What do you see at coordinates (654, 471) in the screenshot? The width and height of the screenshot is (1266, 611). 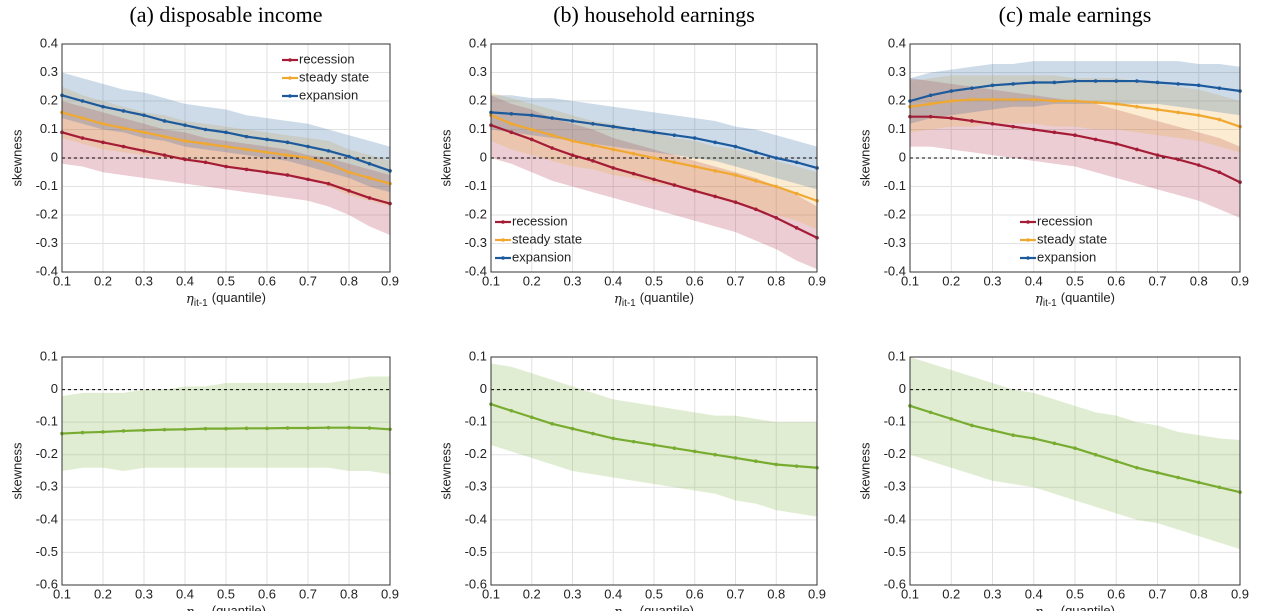 I see `plot-frame` at bounding box center [654, 471].